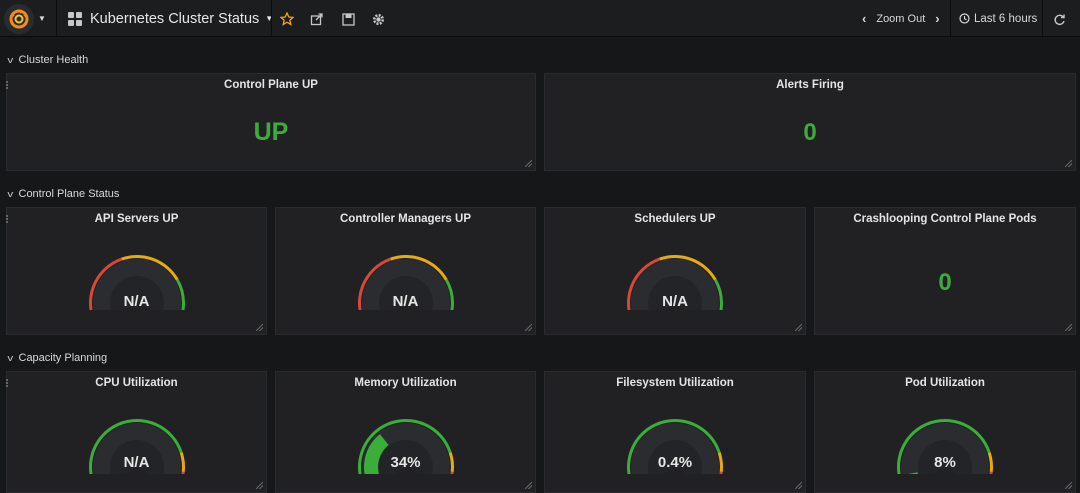 The height and width of the screenshot is (493, 1080). I want to click on row-cluster-health: v Cluster Health, so click(48, 60).